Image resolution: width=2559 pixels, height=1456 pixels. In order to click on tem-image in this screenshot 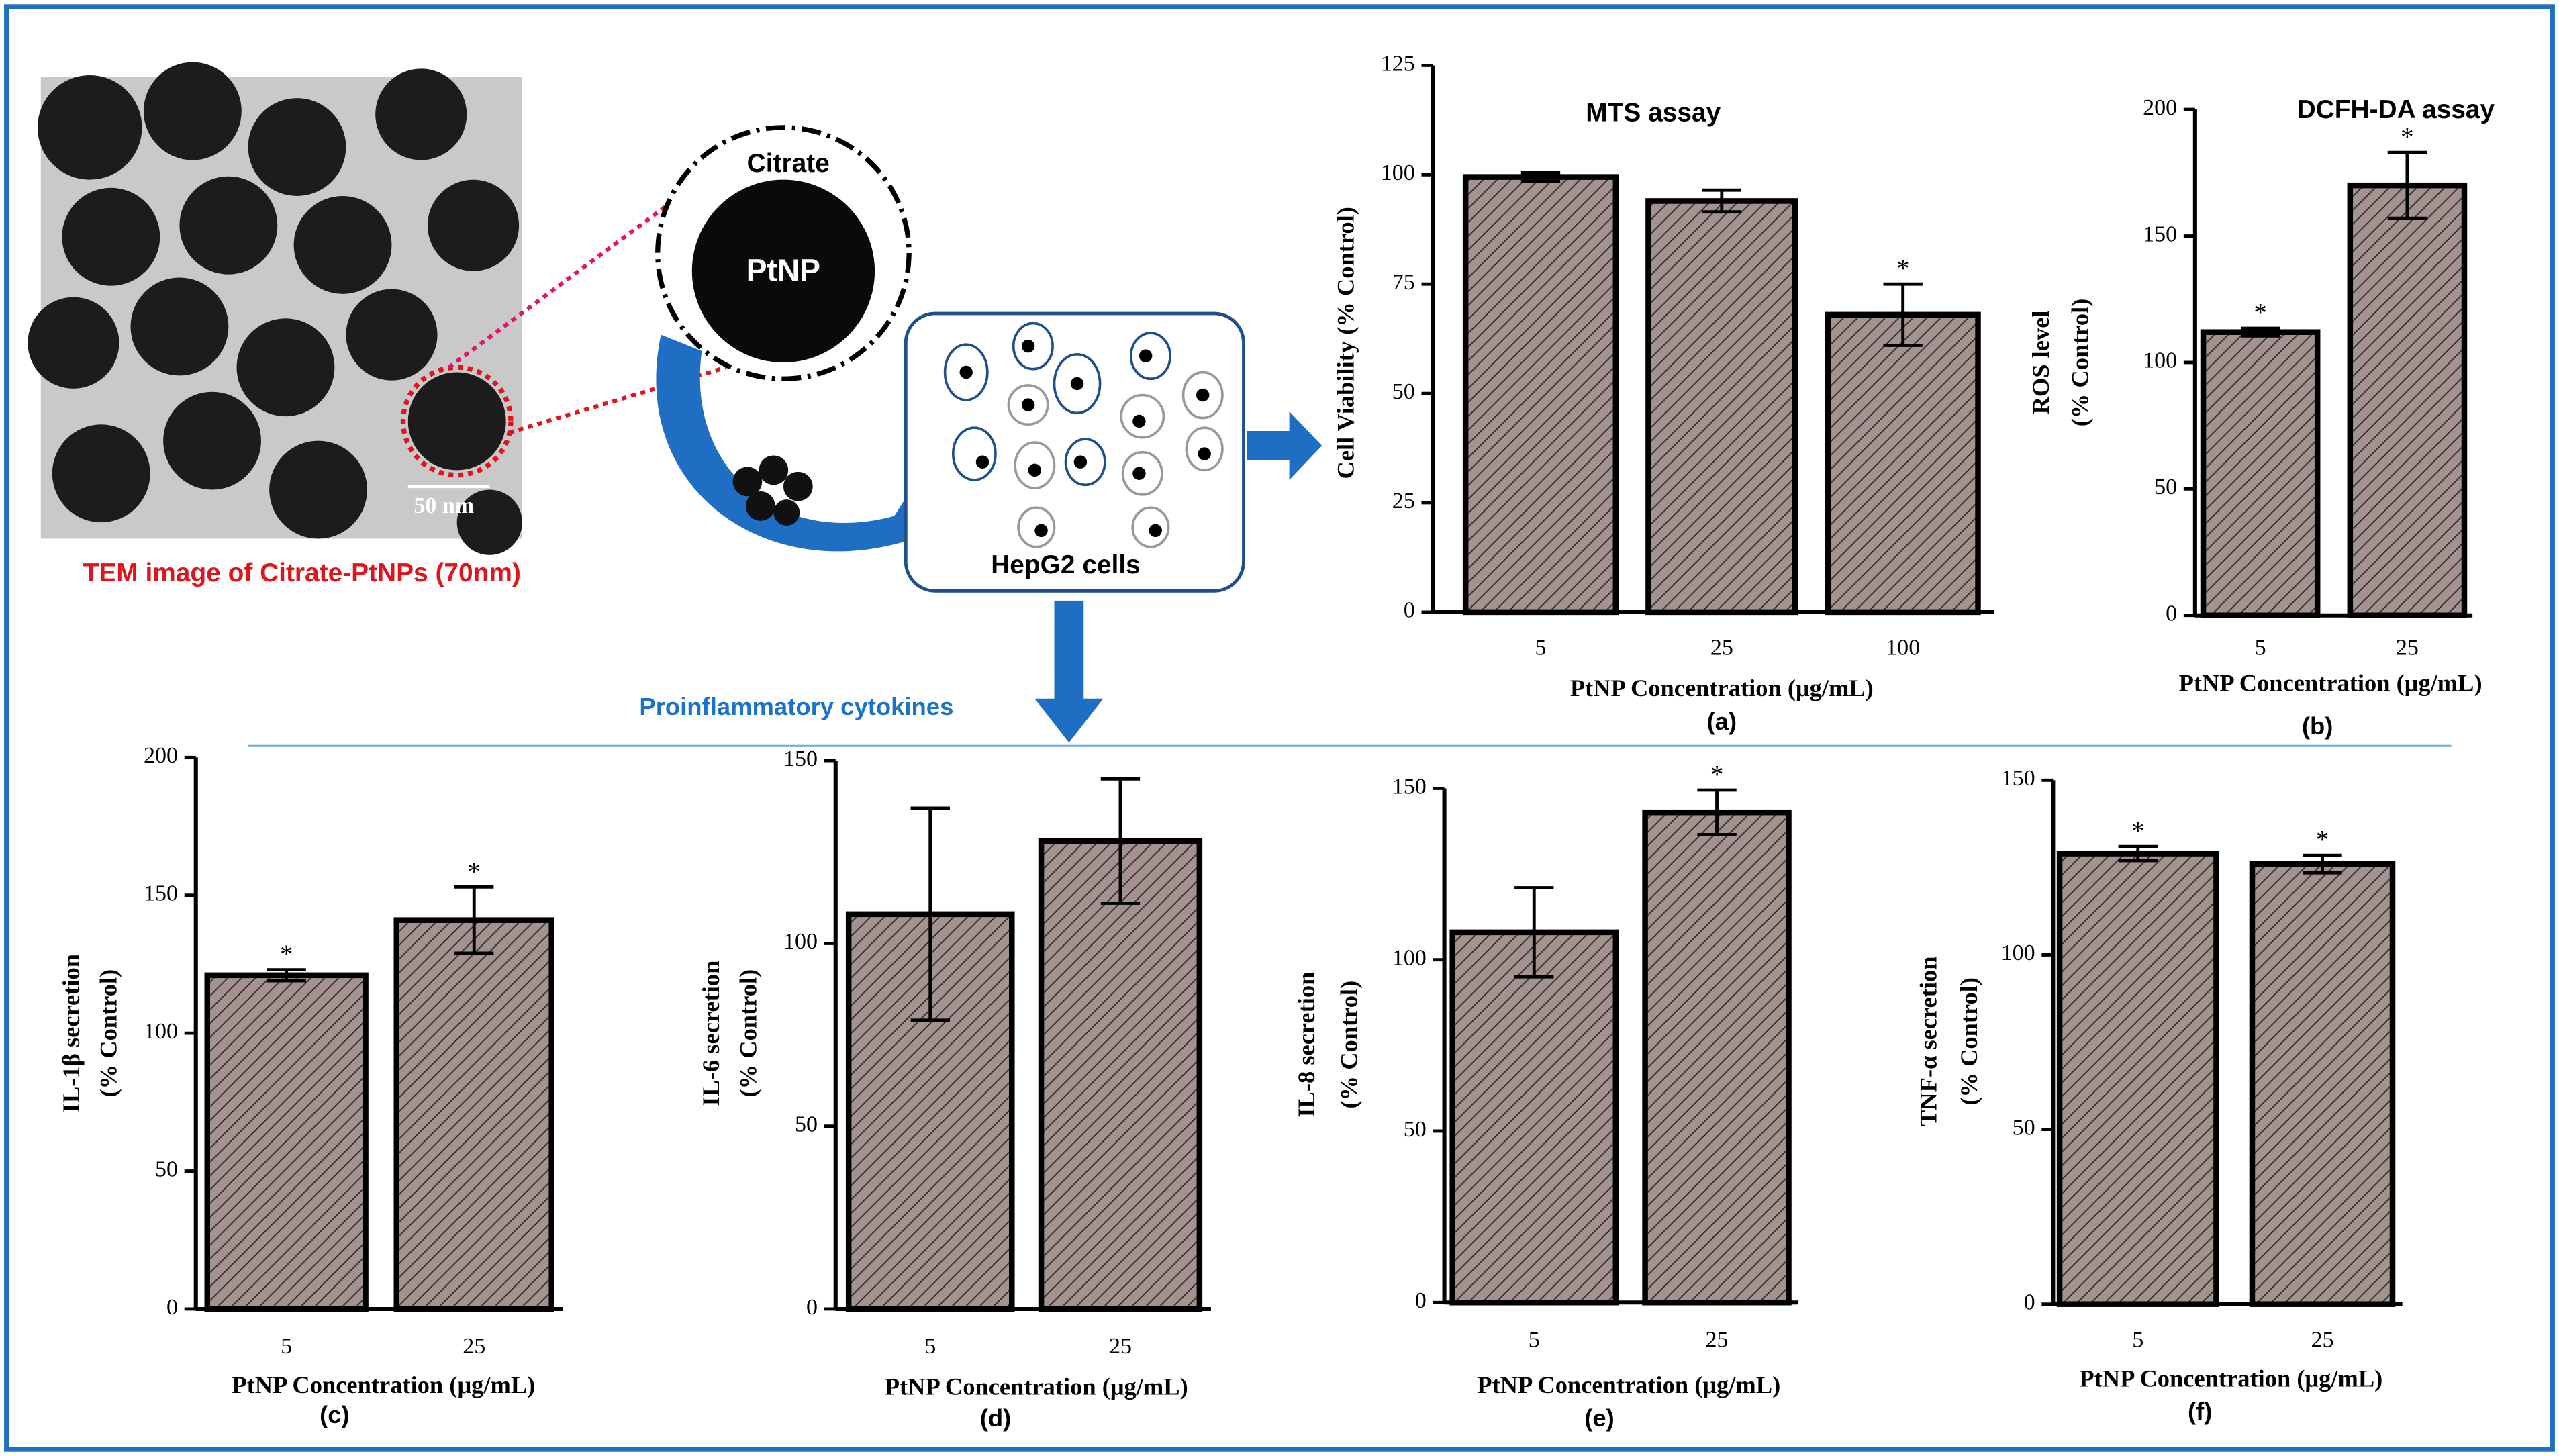, I will do `click(275, 308)`.